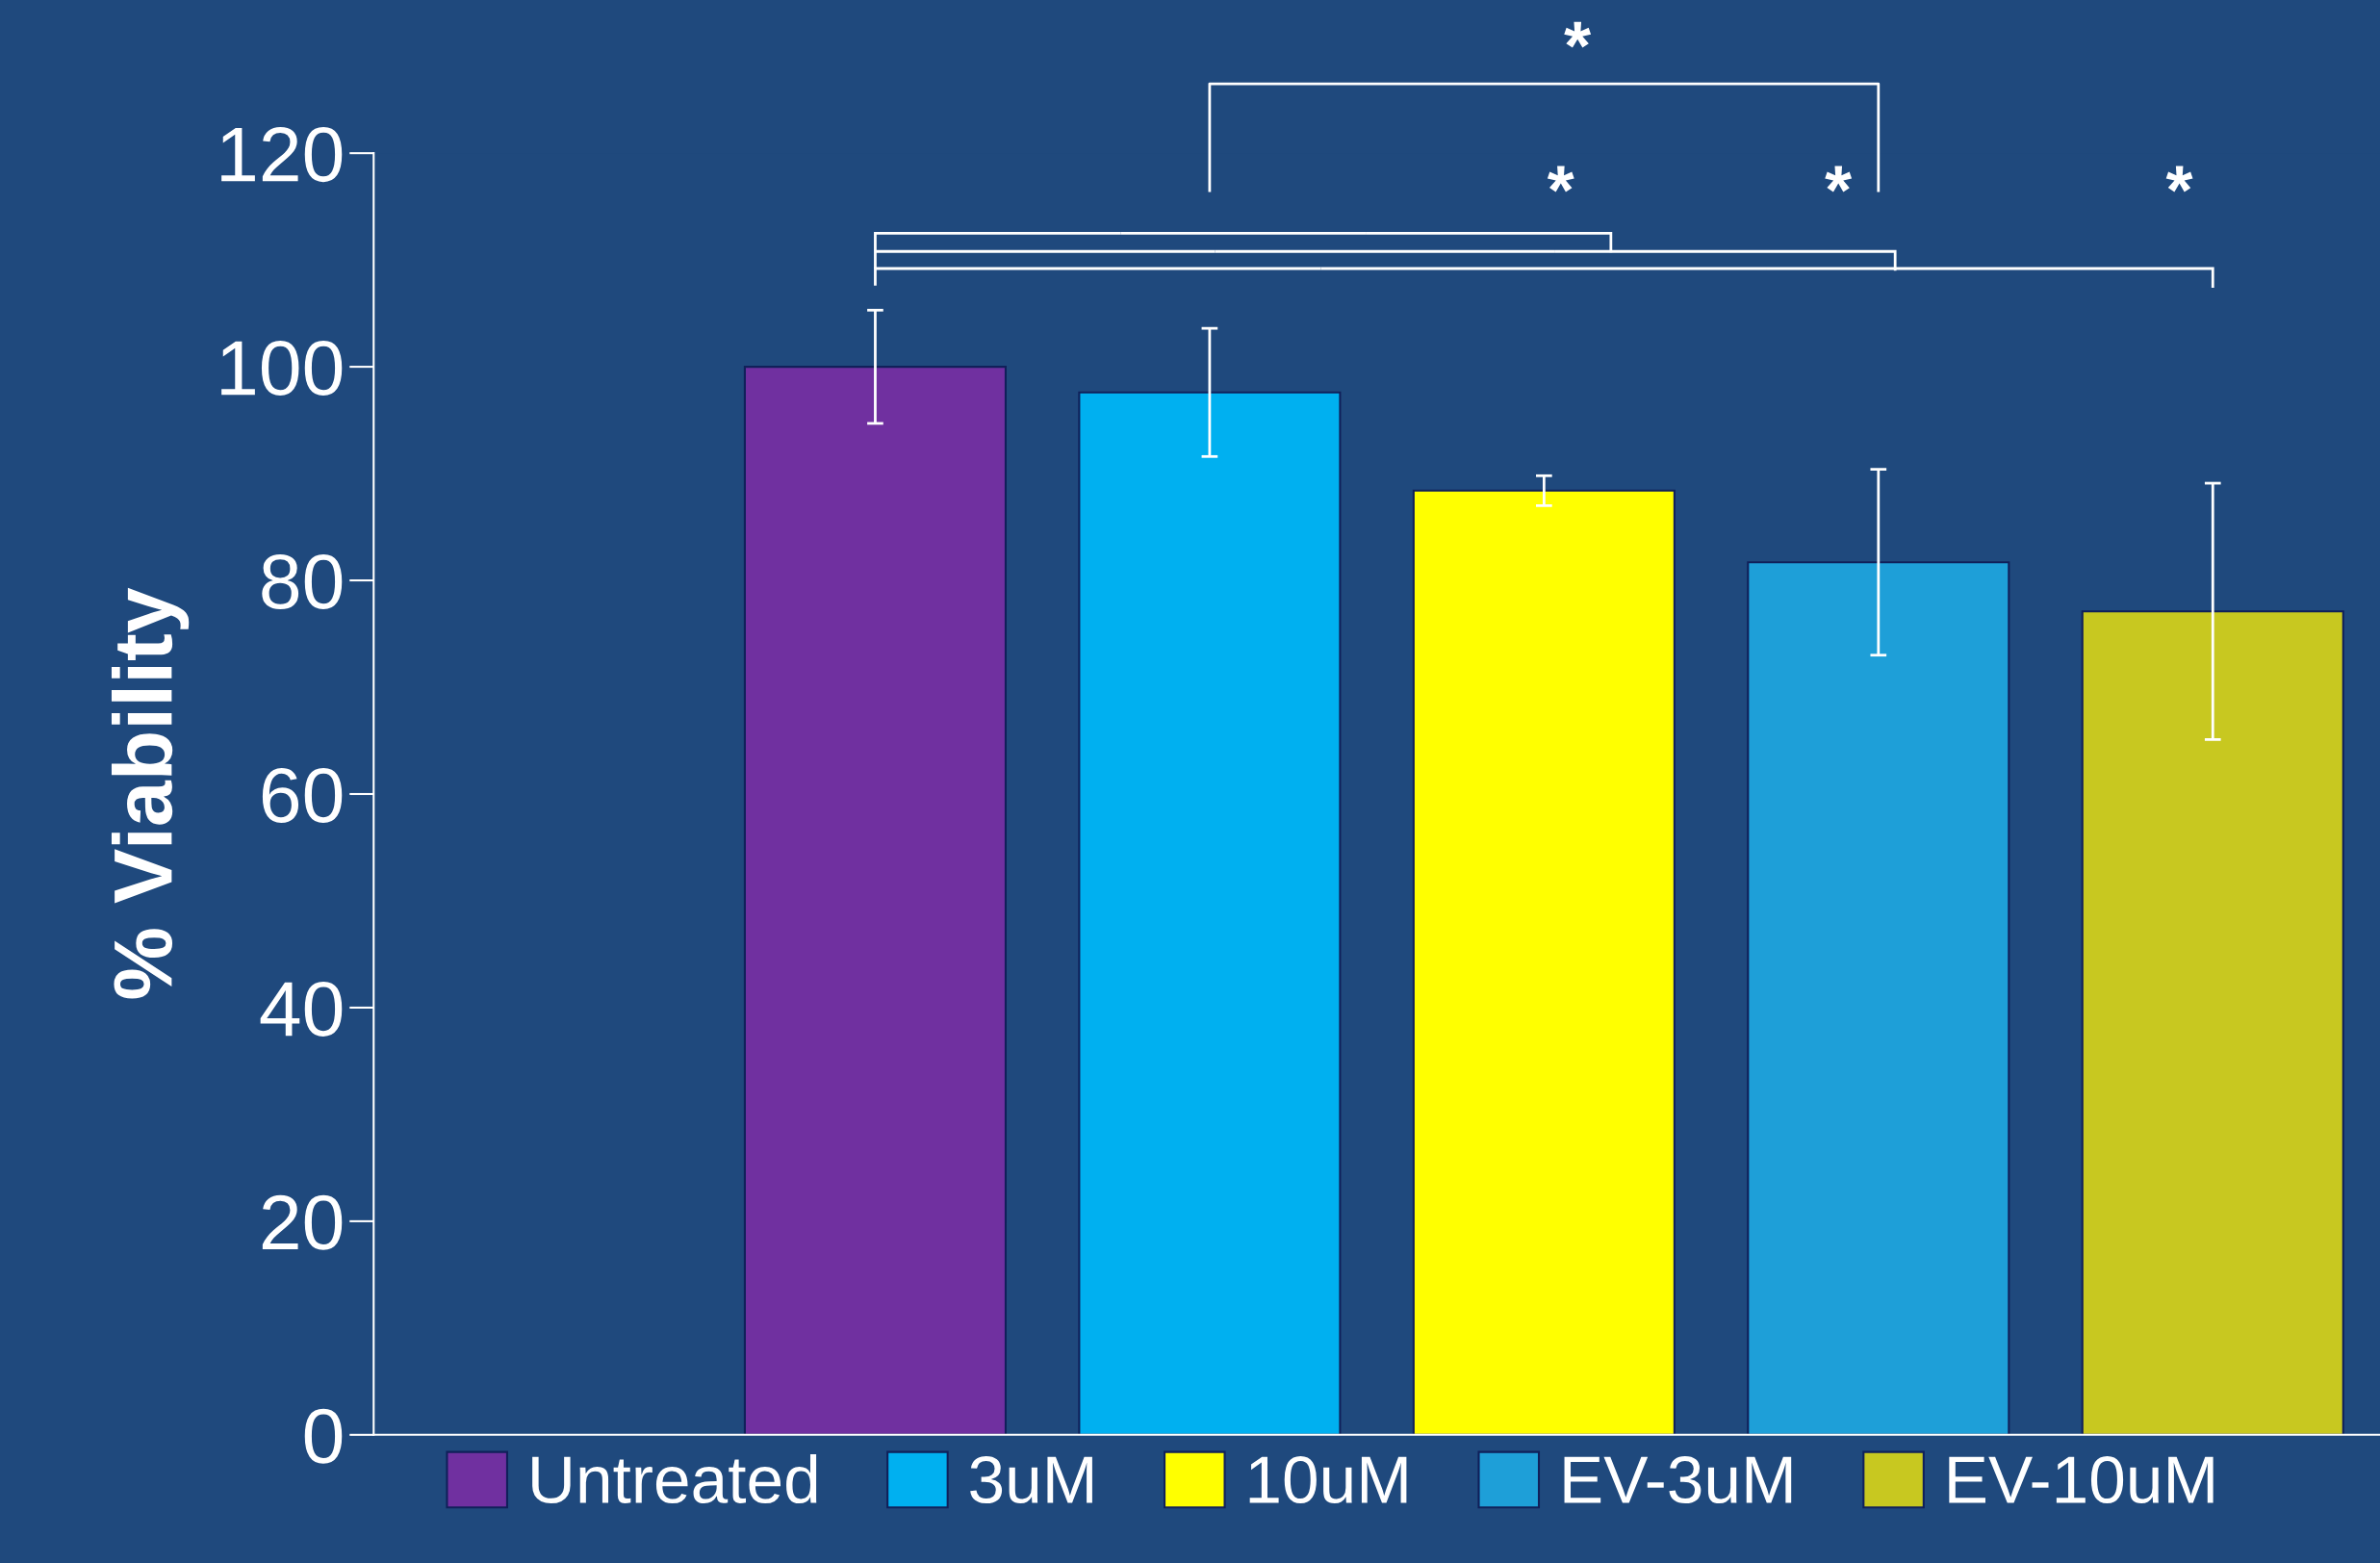  What do you see at coordinates (675, 1479) in the screenshot?
I see `legend-label: Untreated` at bounding box center [675, 1479].